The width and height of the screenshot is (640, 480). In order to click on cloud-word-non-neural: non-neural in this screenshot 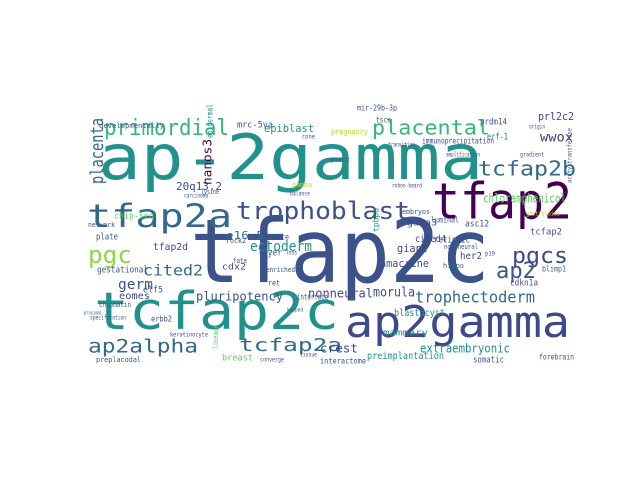, I will do `click(461, 247)`.